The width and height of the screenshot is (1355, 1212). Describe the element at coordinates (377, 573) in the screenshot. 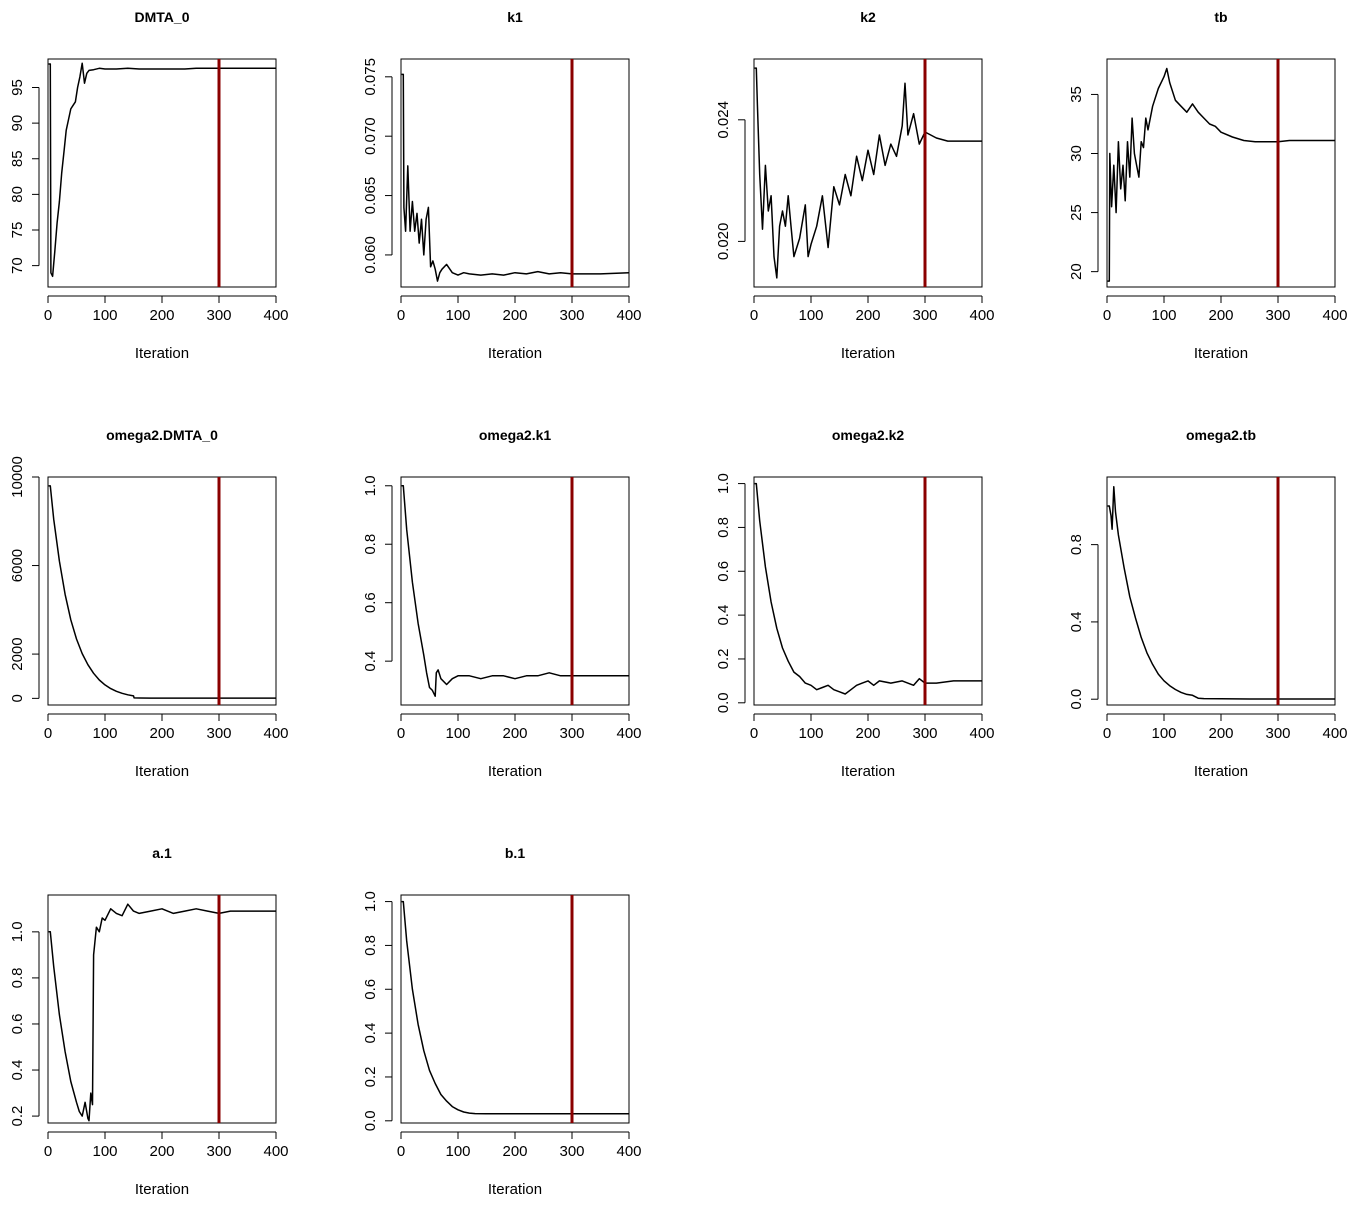

I see `y-axis: 0.4 0.6 0.8 1.0` at that location.